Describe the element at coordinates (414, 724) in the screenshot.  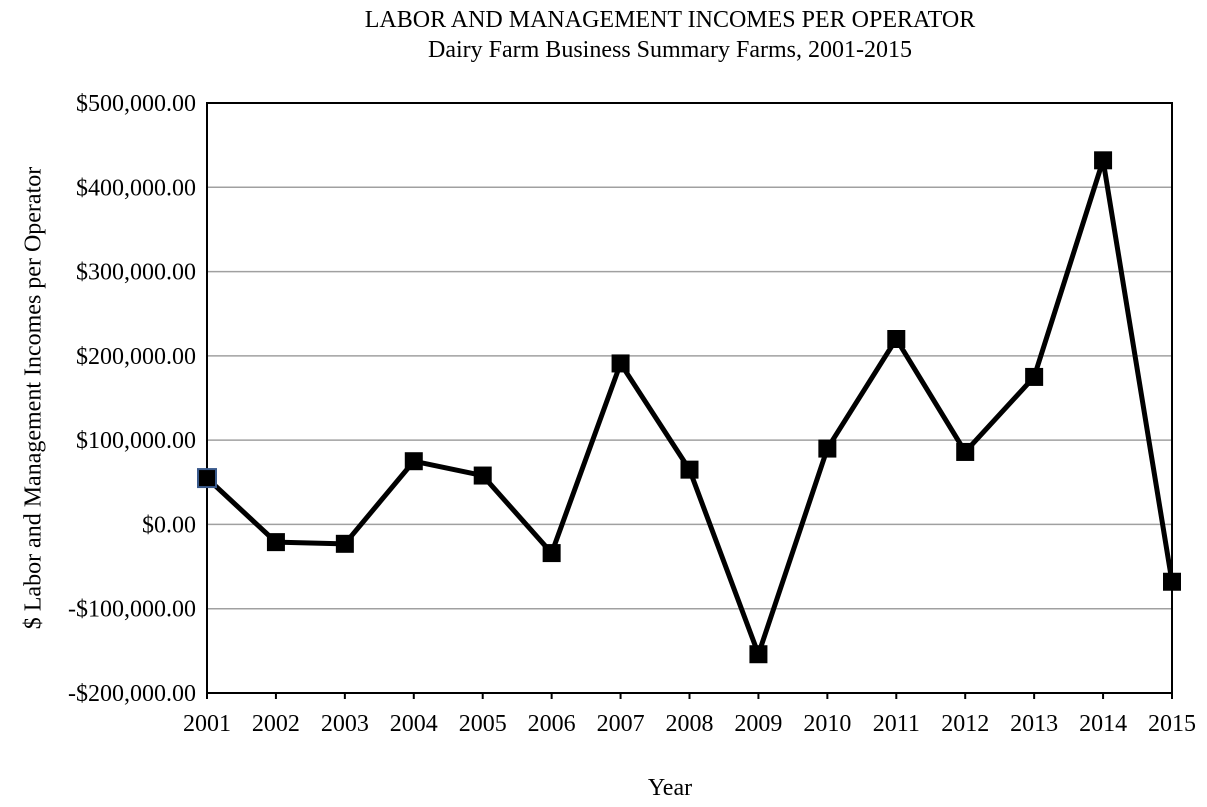
I see `x-tick-label: 2004` at that location.